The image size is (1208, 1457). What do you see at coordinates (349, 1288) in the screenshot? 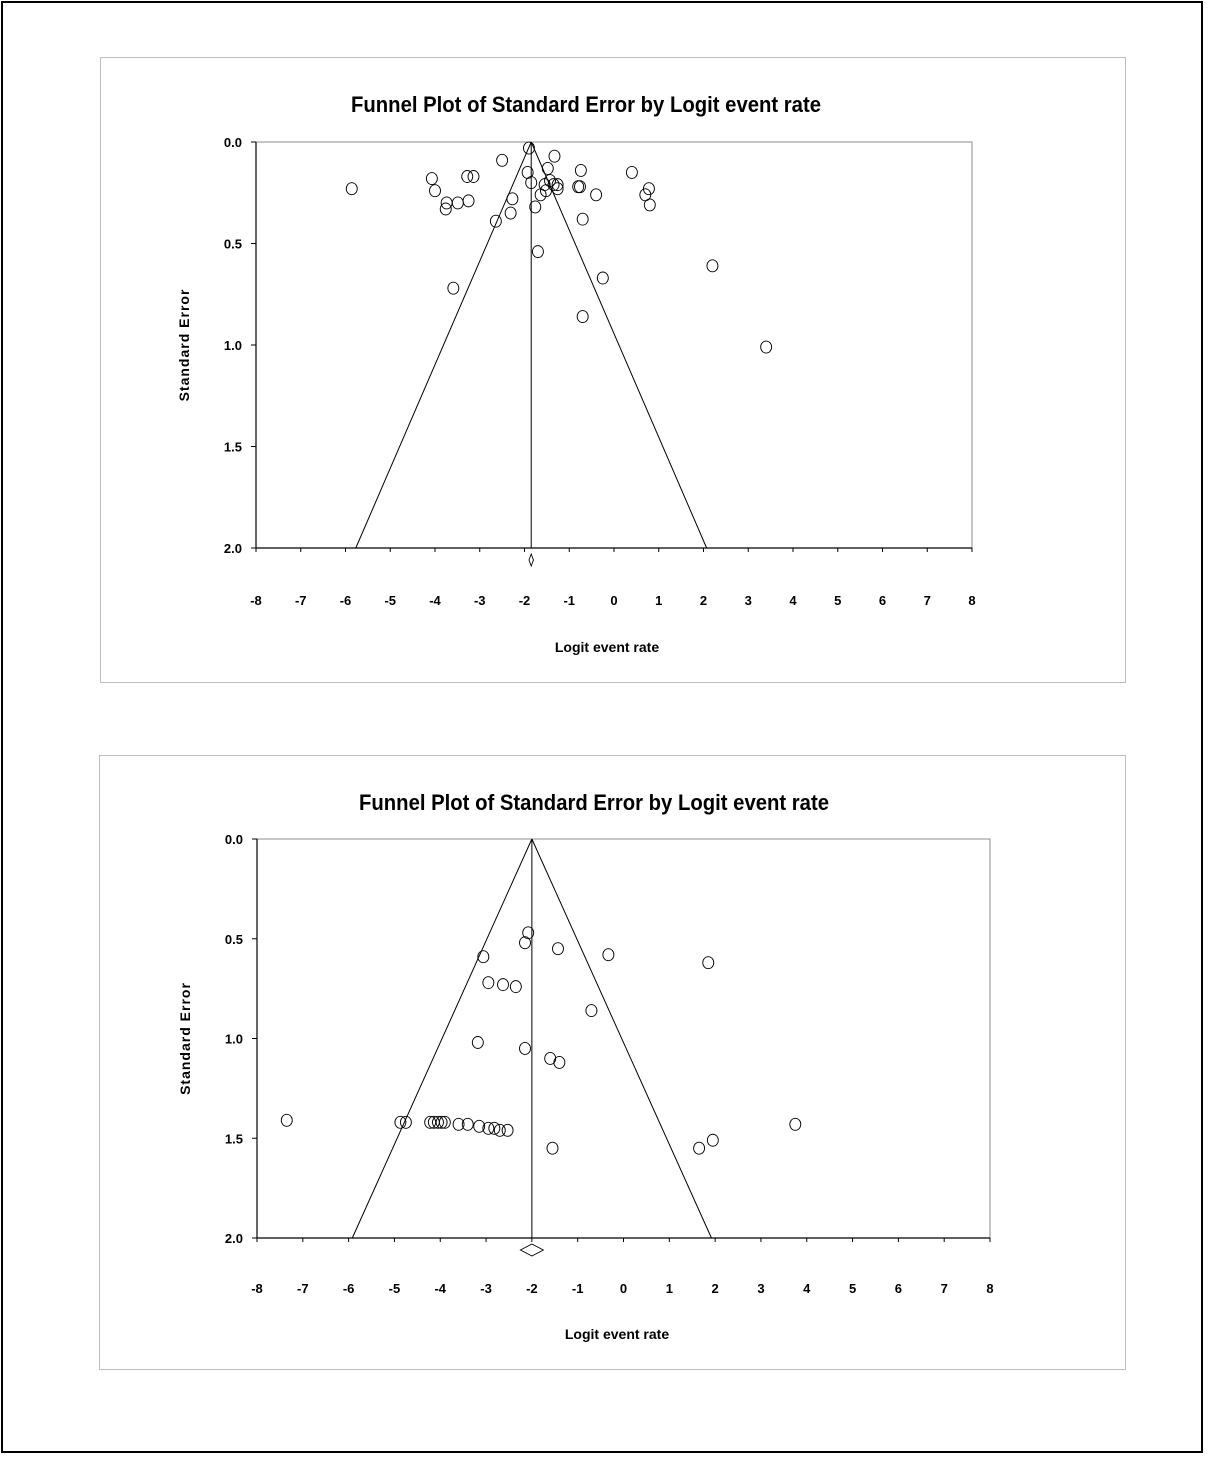
I see `x-tick-label: -6` at bounding box center [349, 1288].